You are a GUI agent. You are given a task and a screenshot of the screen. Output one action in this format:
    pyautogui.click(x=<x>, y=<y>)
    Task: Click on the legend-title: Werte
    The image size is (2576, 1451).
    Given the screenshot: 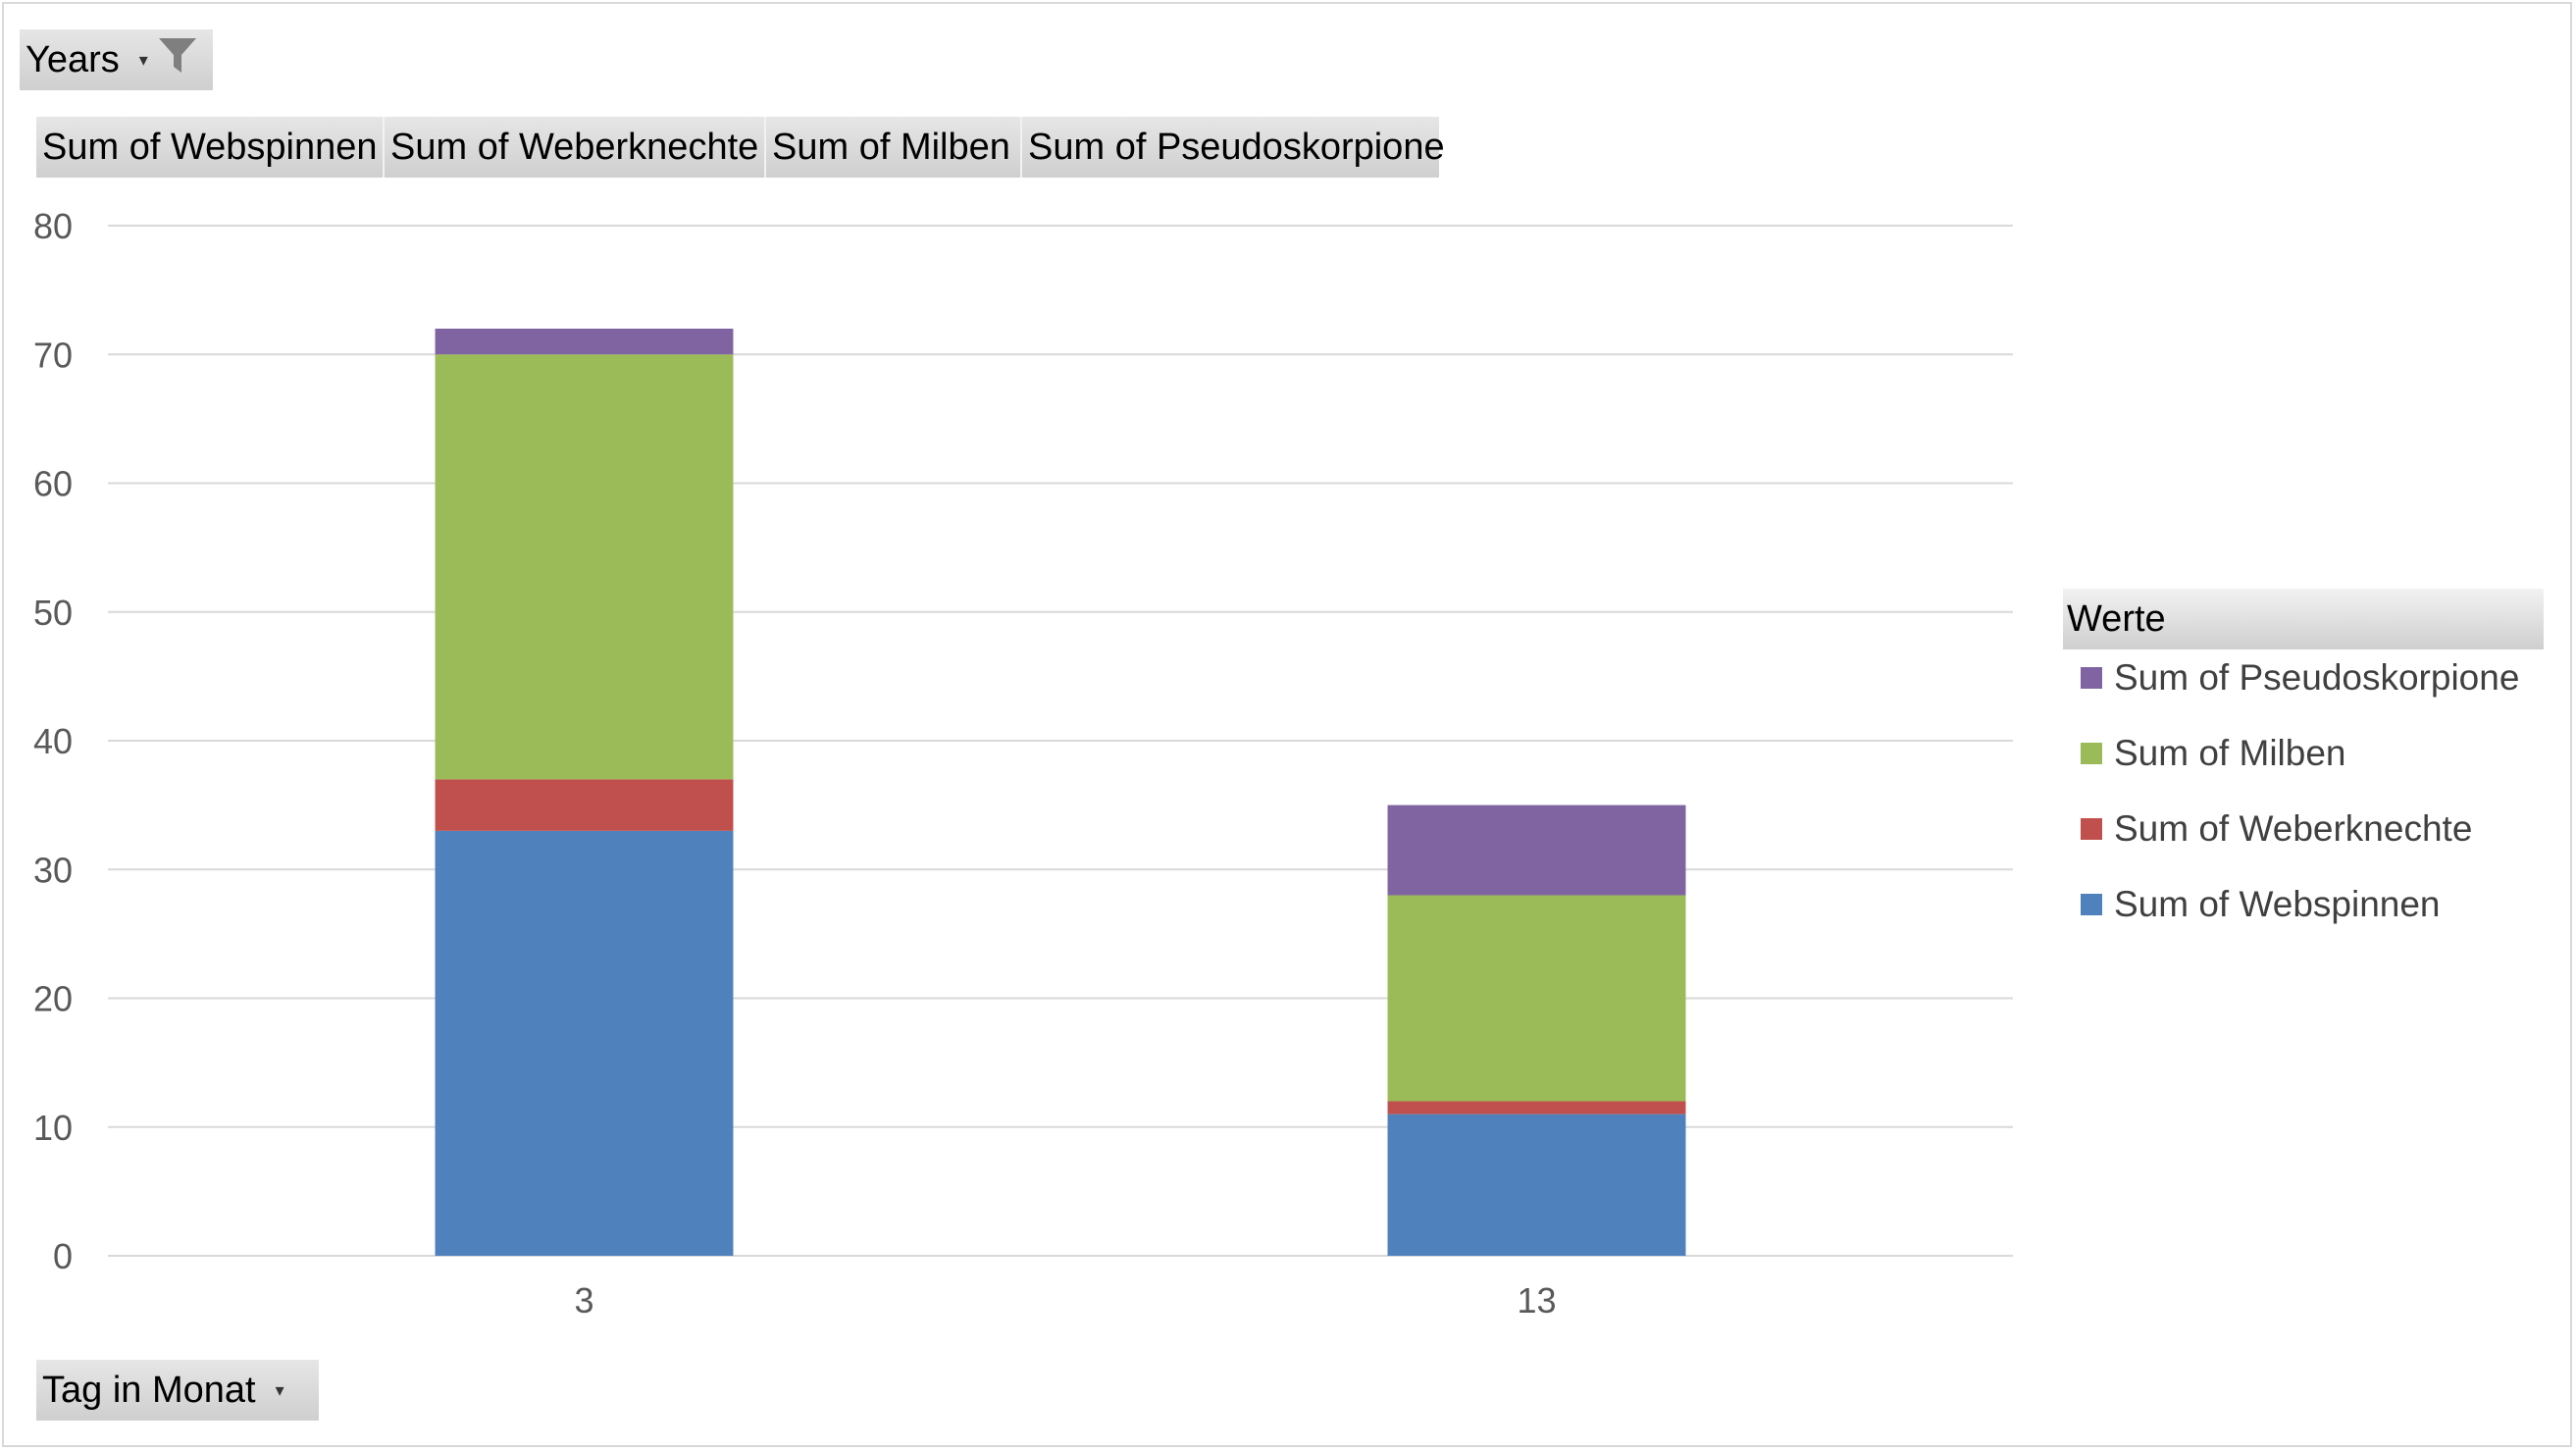 What is the action you would take?
    pyautogui.click(x=2303, y=619)
    